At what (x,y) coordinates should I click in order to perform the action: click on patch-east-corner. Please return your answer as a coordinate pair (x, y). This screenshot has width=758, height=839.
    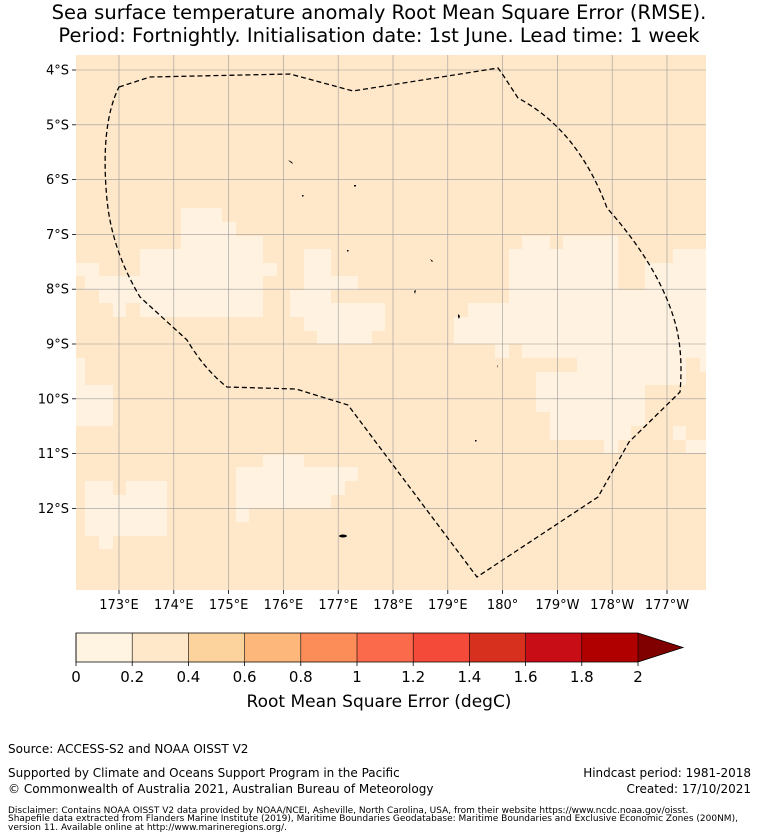
    Looking at the image, I should click on (689, 439).